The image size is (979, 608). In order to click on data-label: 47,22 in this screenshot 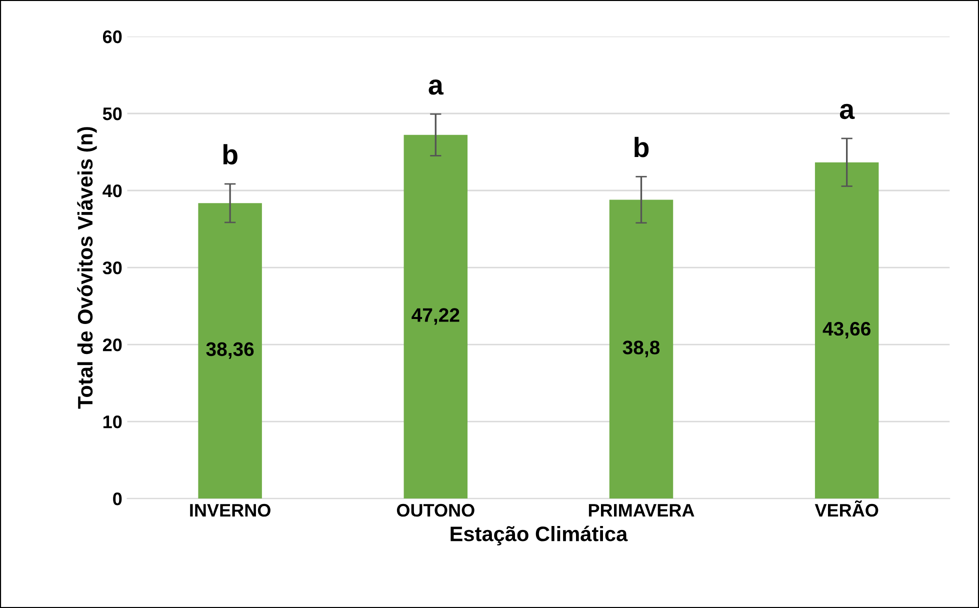, I will do `click(436, 316)`.